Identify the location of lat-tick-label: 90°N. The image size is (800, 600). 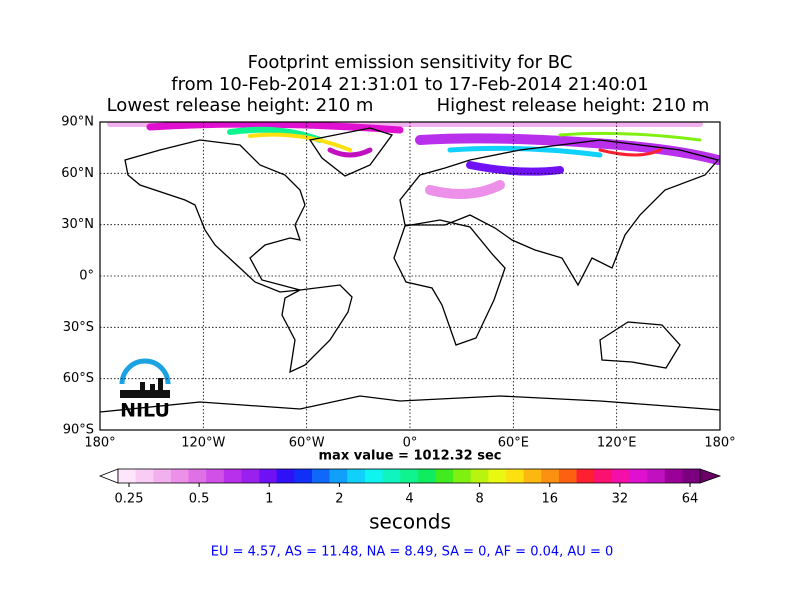
(77, 122).